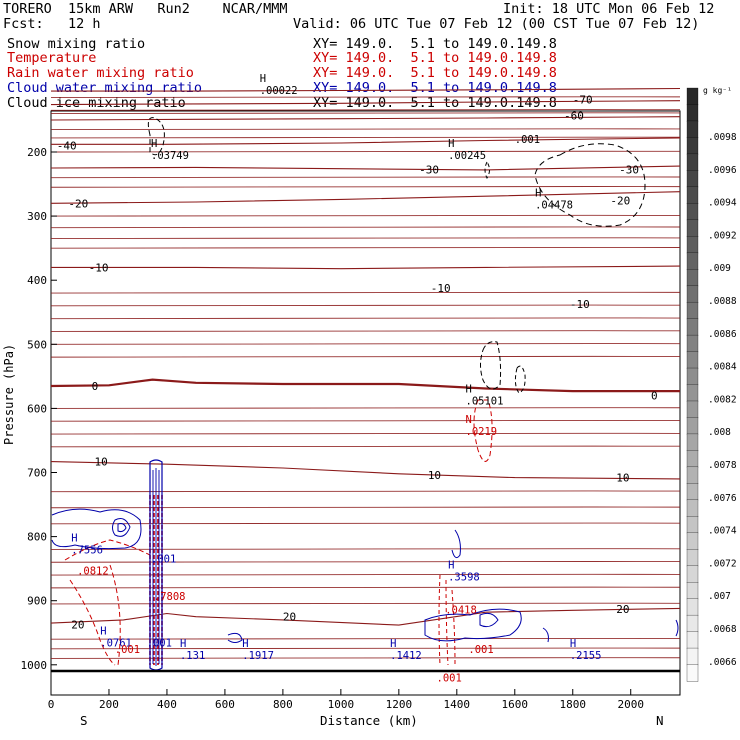 This screenshot has height=740, width=740. I want to click on y-tick-label: 300, so click(37, 216).